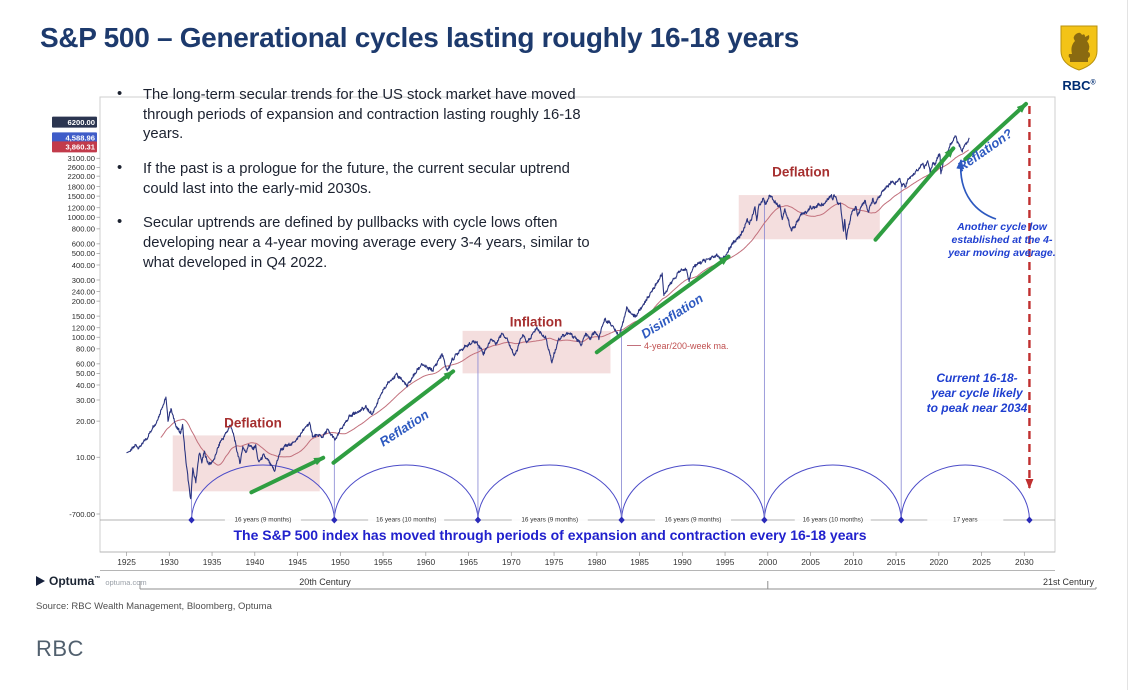 The height and width of the screenshot is (690, 1134). I want to click on trademark-mark: ™, so click(97, 579).